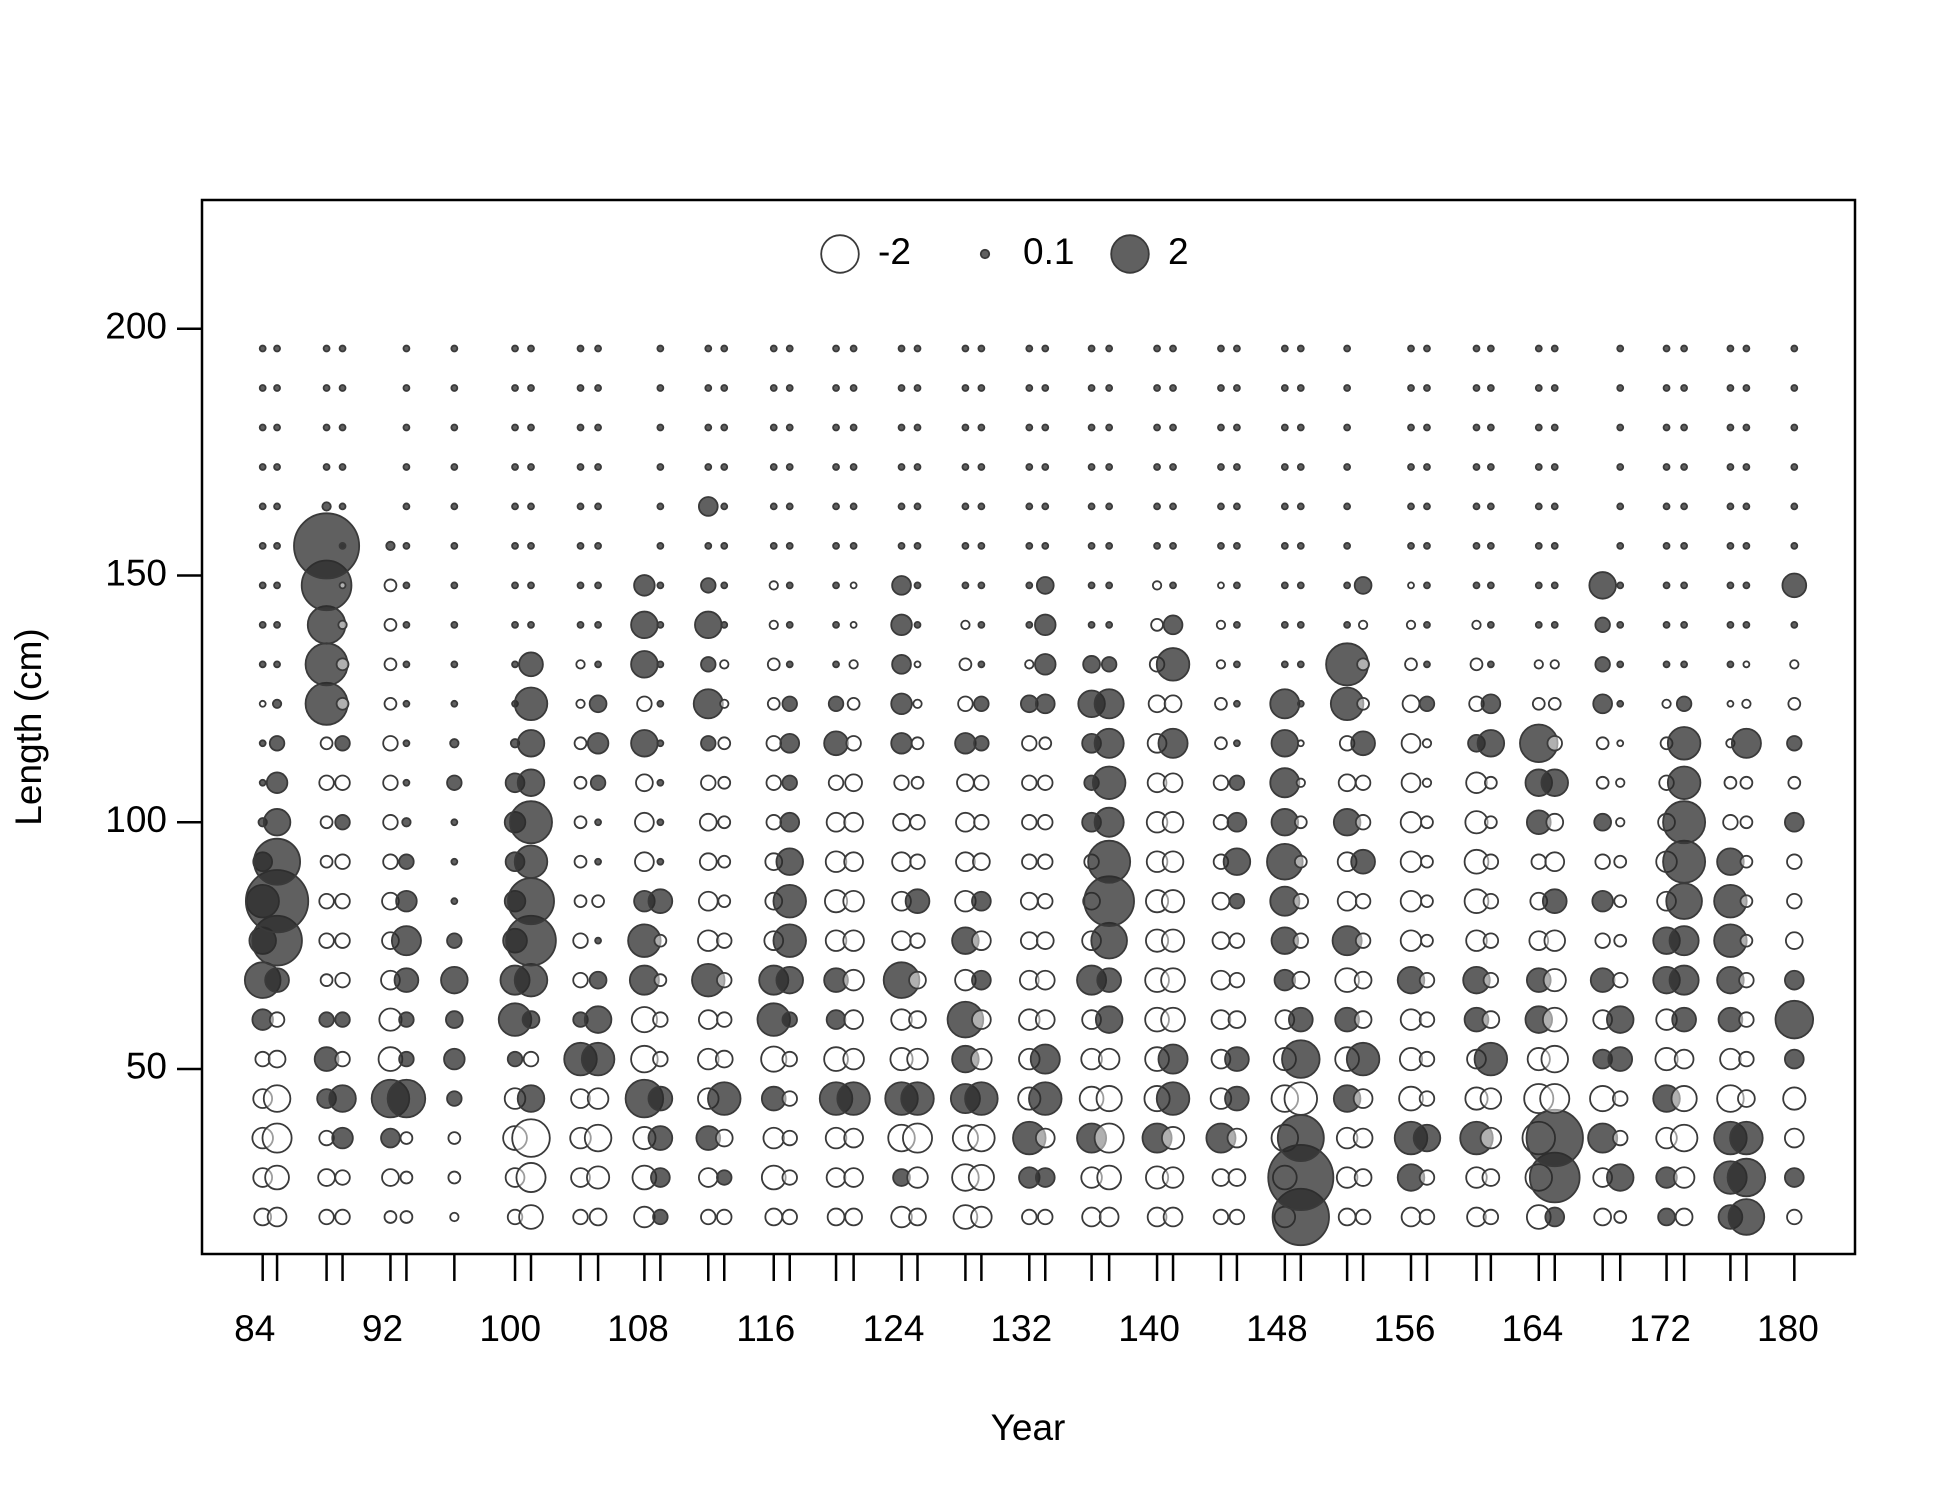  What do you see at coordinates (1277, 1328) in the screenshot?
I see `x-tick-label: 148` at bounding box center [1277, 1328].